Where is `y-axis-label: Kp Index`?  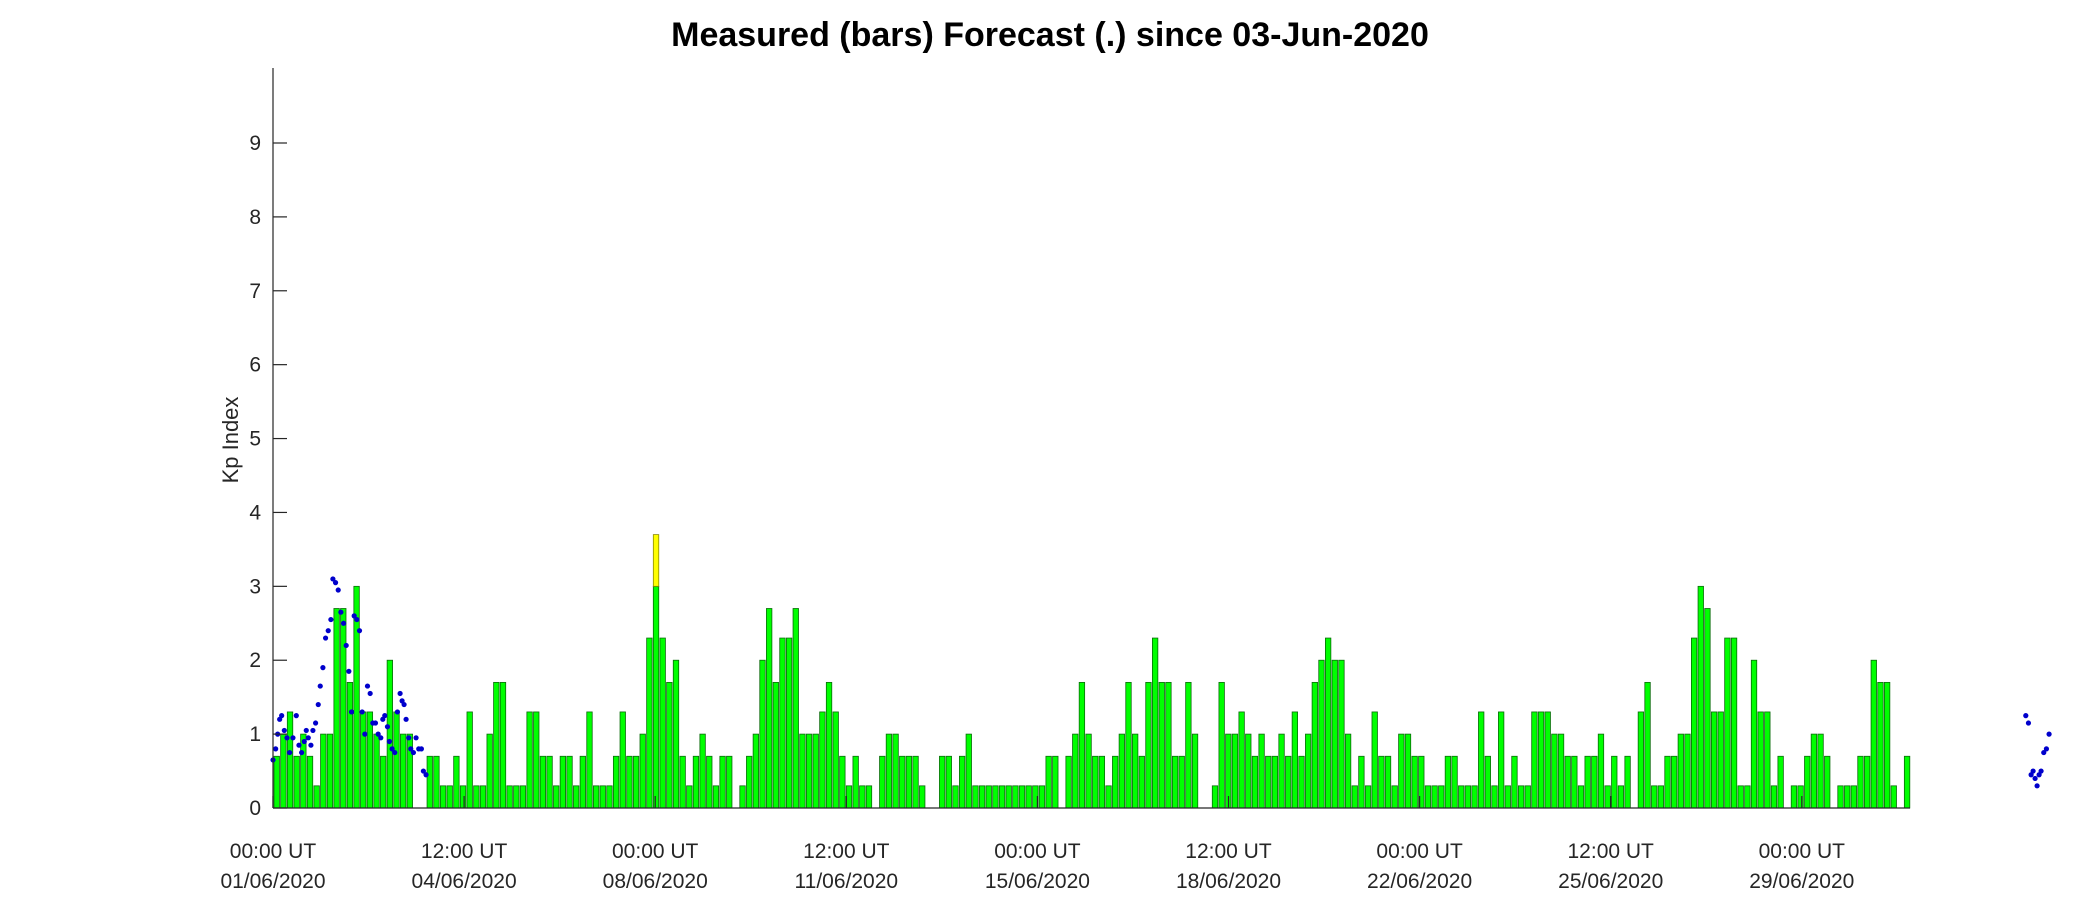 y-axis-label: Kp Index is located at coordinates (230, 440).